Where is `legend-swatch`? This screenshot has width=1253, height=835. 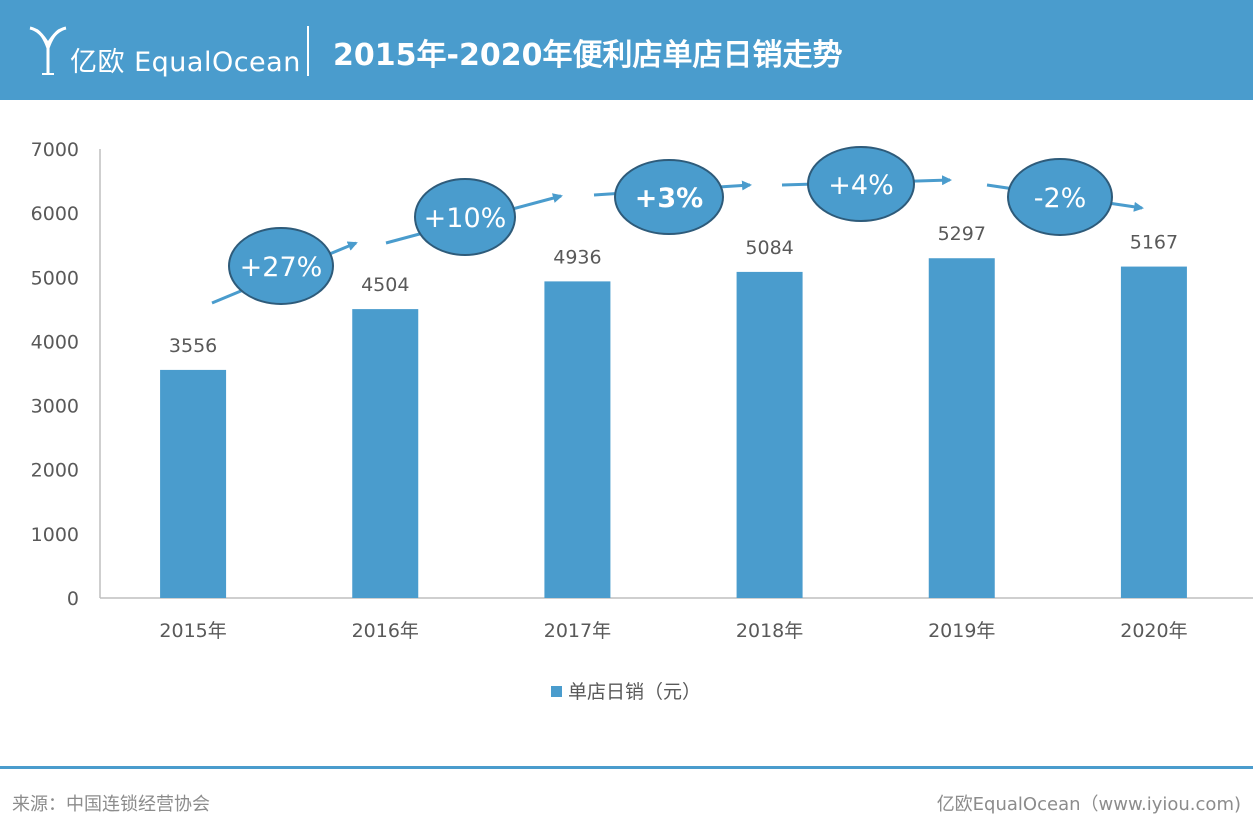 legend-swatch is located at coordinates (556, 691).